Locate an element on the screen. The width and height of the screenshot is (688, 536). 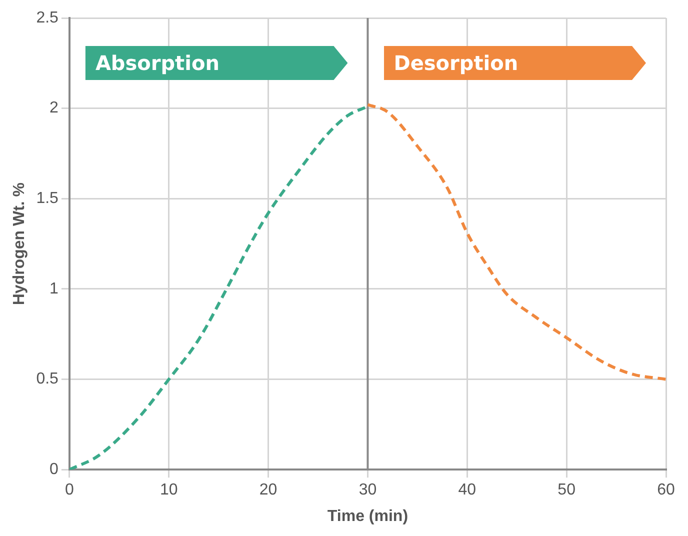
y-axis-title: Hydrogen Wt. % is located at coordinates (19, 244).